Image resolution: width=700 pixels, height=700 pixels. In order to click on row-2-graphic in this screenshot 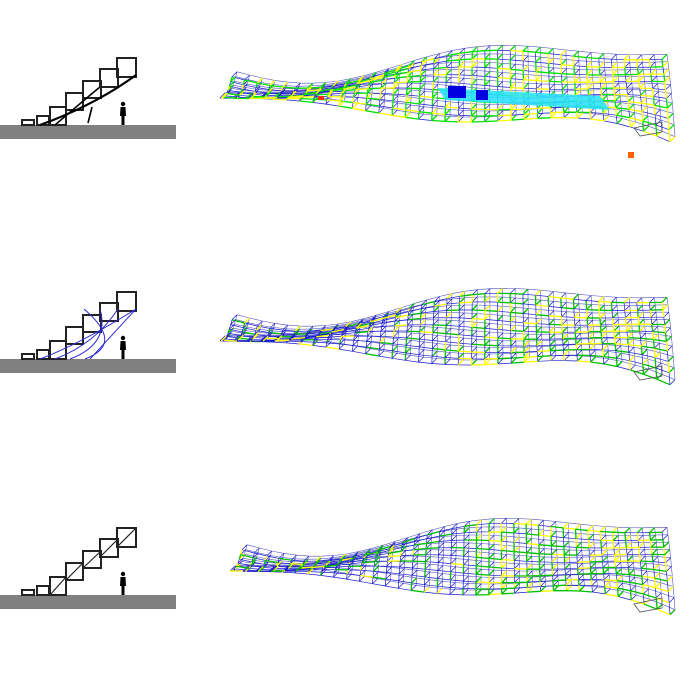, I will do `click(338, 336)`.